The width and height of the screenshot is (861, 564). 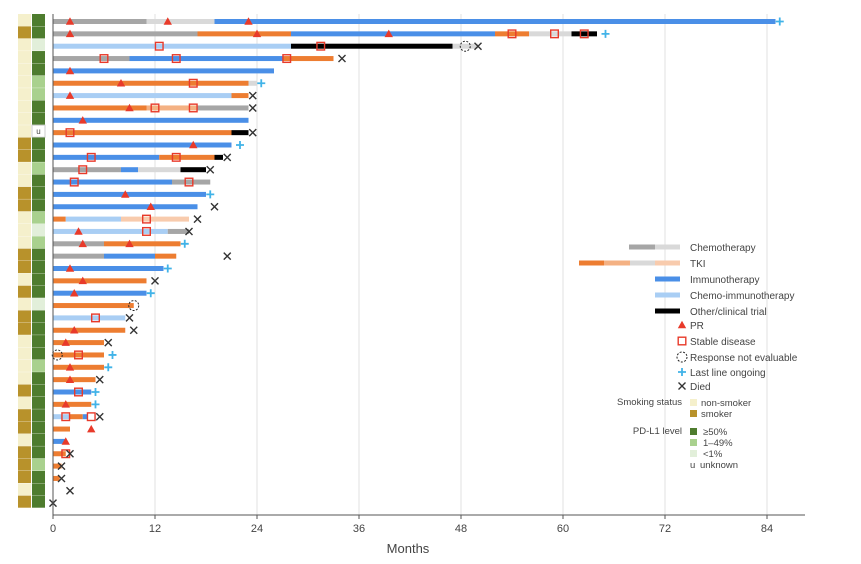 What do you see at coordinates (719, 465) in the screenshot?
I see `legend-pdl1-label-unk: unknown` at bounding box center [719, 465].